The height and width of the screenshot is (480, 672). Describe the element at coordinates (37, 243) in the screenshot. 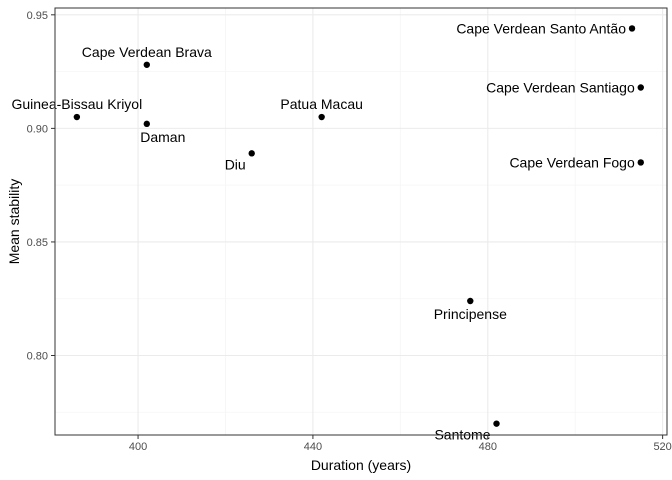

I see `y-tick-label: 0.85` at that location.